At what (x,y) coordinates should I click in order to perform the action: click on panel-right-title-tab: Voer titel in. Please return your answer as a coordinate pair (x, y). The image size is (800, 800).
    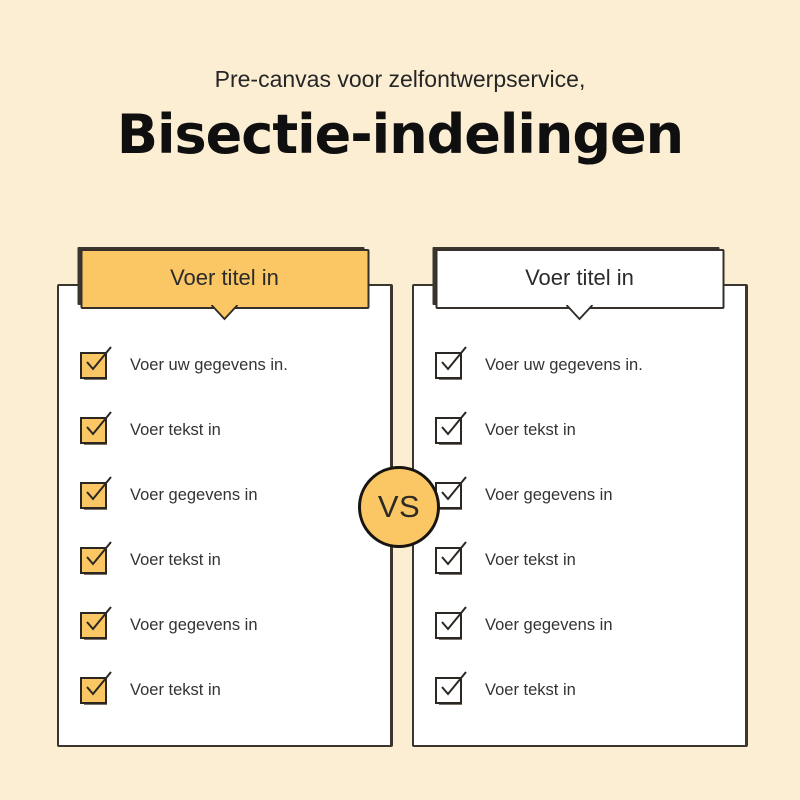
    Looking at the image, I should click on (579, 285).